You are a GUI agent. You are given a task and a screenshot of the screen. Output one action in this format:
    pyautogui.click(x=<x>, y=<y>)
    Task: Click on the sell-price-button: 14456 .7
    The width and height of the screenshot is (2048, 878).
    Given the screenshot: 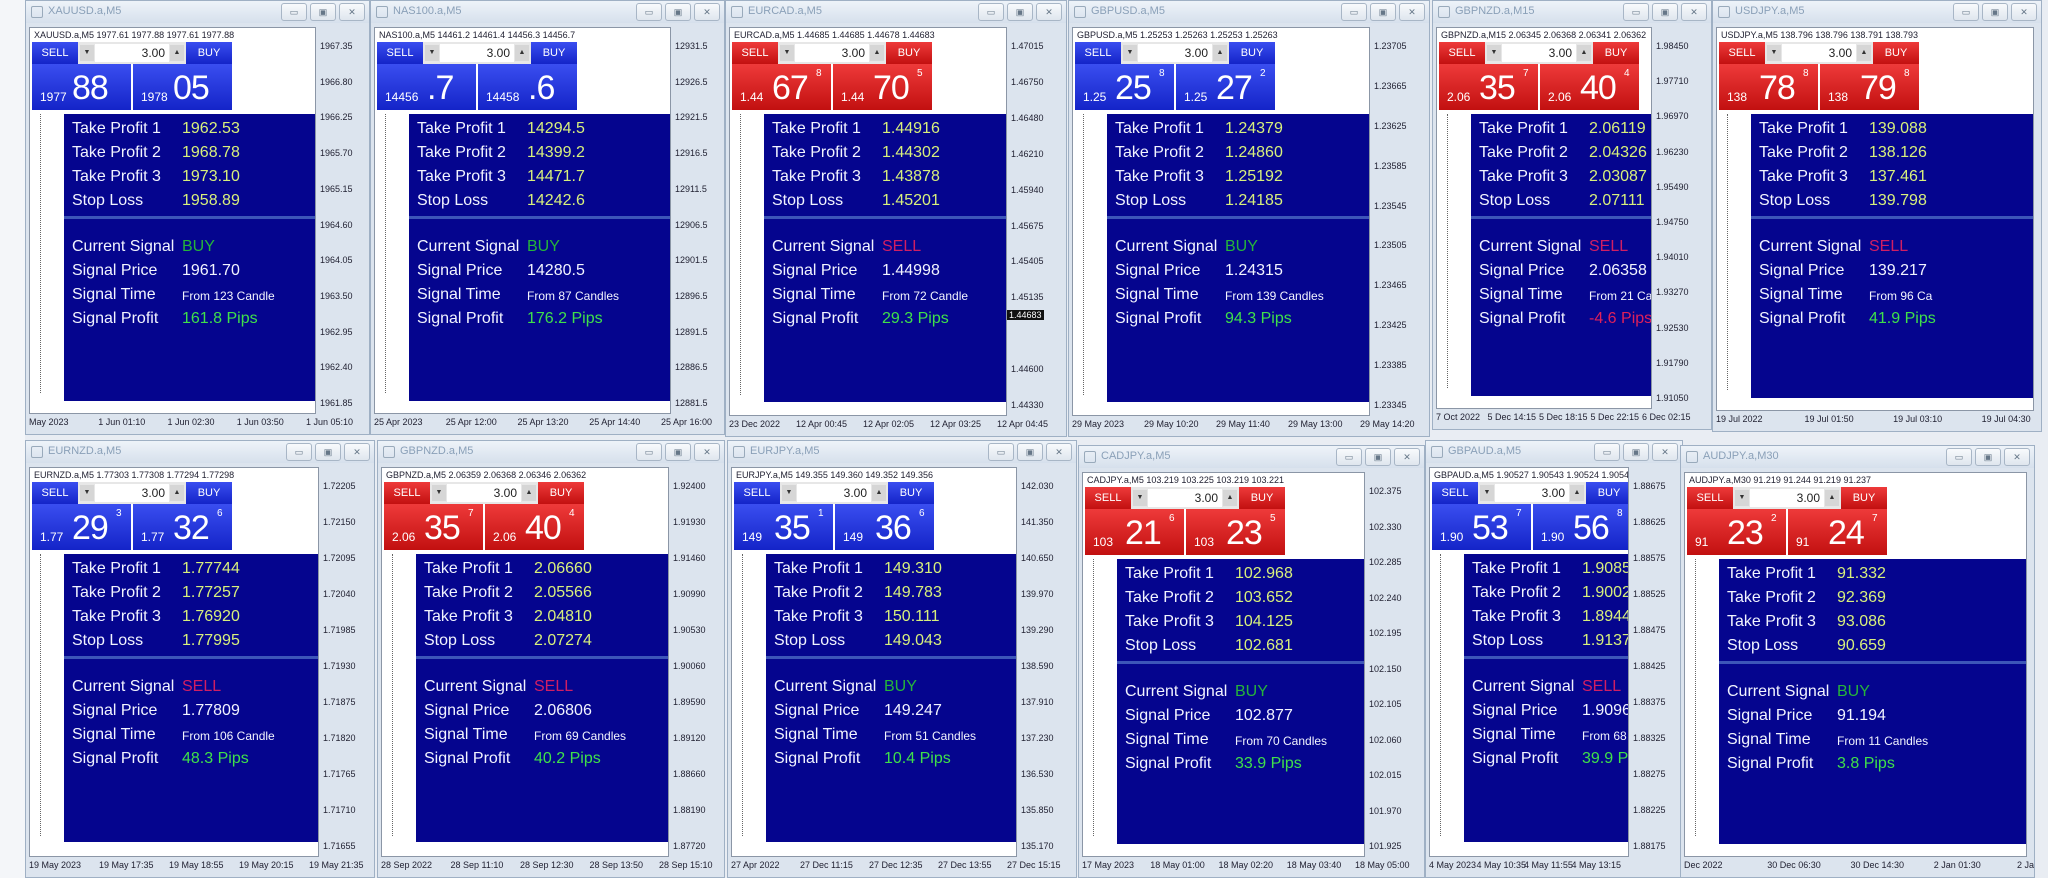 What is the action you would take?
    pyautogui.click(x=426, y=87)
    